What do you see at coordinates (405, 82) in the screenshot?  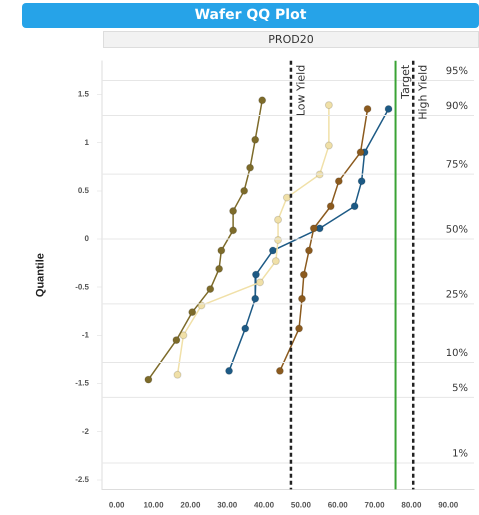 I see `ref-line-label: Target` at bounding box center [405, 82].